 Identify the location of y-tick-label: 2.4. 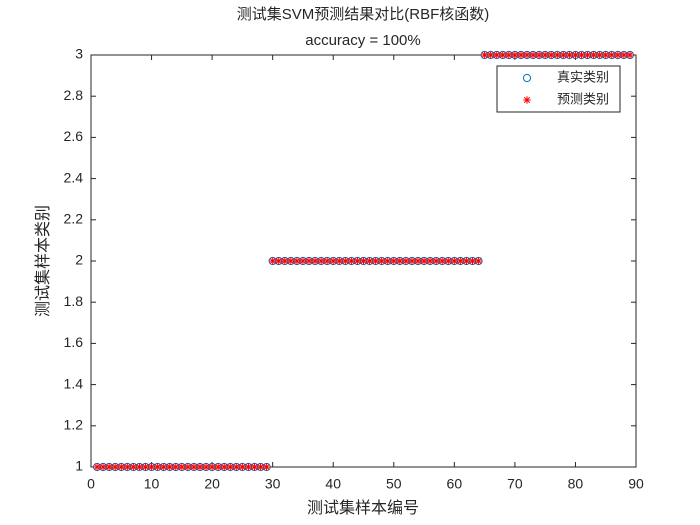
(74, 177).